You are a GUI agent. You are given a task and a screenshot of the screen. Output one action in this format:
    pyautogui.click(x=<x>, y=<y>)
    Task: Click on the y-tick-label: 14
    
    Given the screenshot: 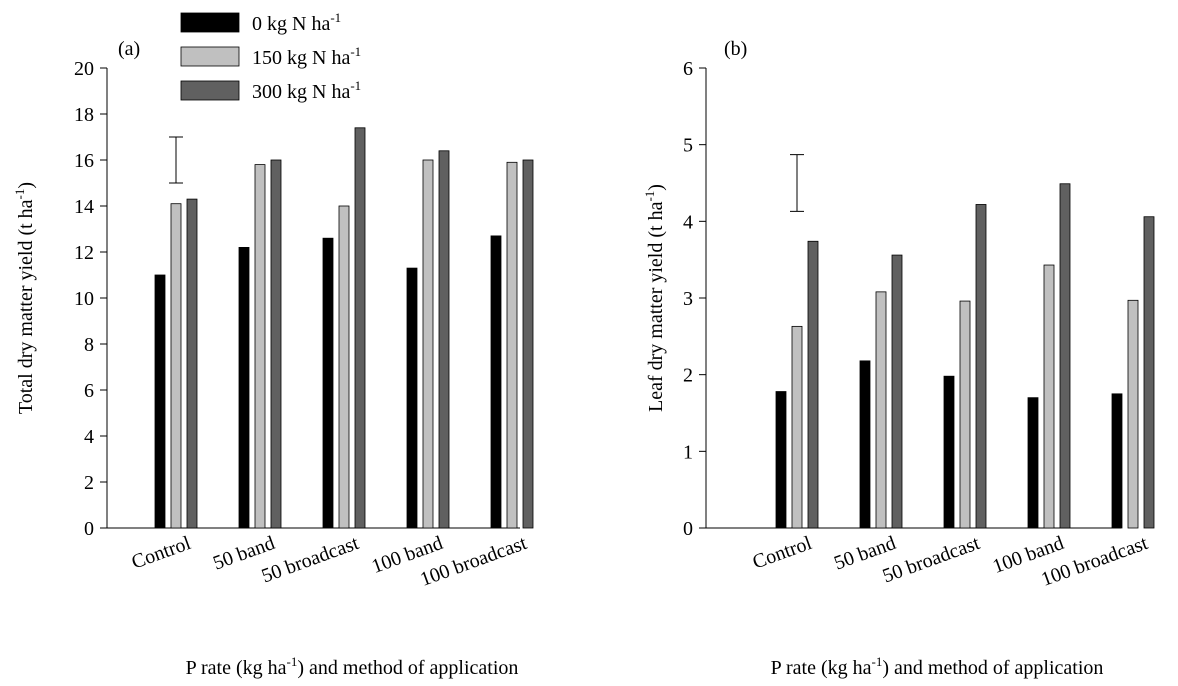 What is the action you would take?
    pyautogui.click(x=84, y=207)
    